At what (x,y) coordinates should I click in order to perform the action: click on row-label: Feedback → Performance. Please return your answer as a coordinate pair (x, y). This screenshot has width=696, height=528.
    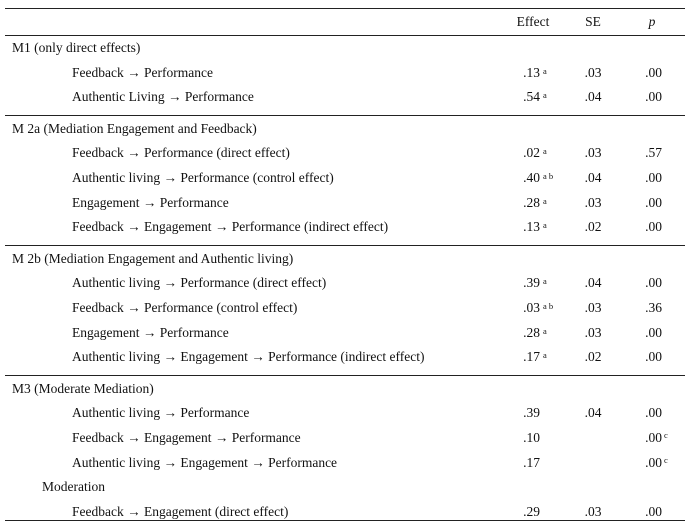
    Looking at the image, I should click on (142, 72).